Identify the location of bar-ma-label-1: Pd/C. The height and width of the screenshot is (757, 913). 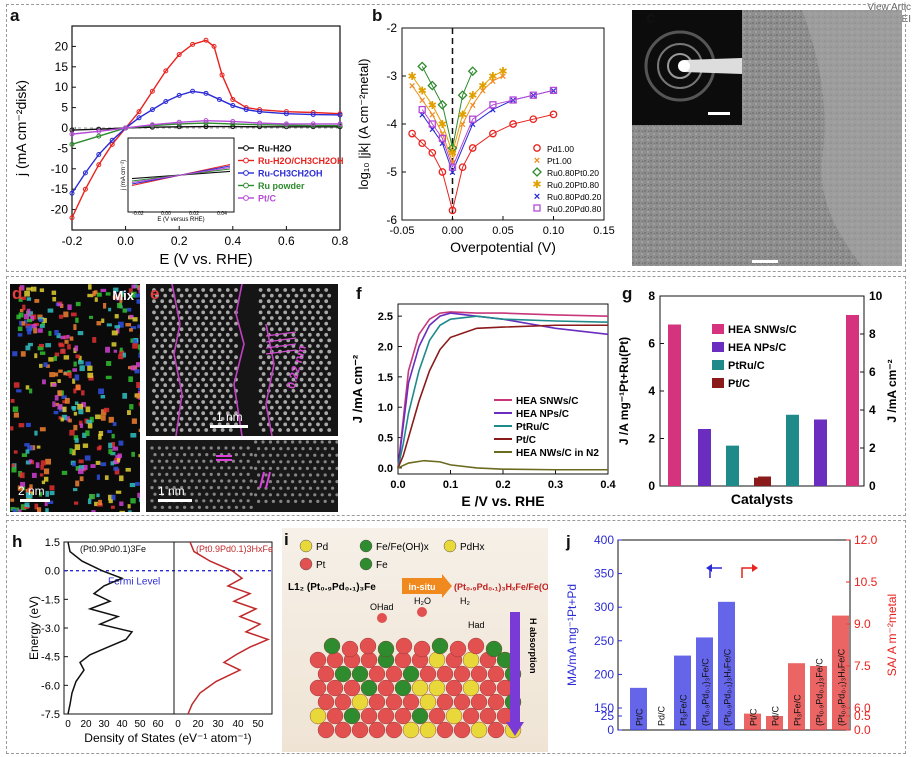
(662, 715).